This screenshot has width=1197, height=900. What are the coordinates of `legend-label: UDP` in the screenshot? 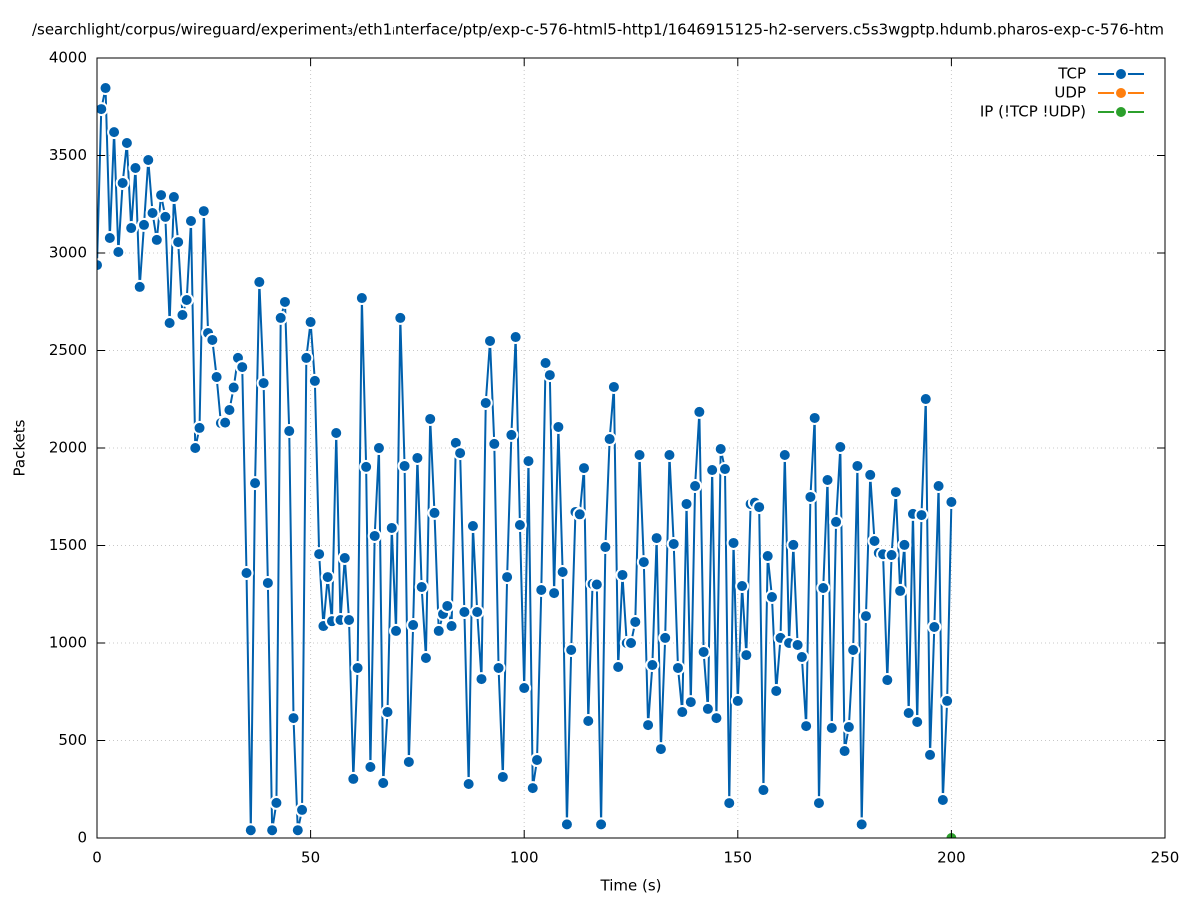 It's located at (1070, 93).